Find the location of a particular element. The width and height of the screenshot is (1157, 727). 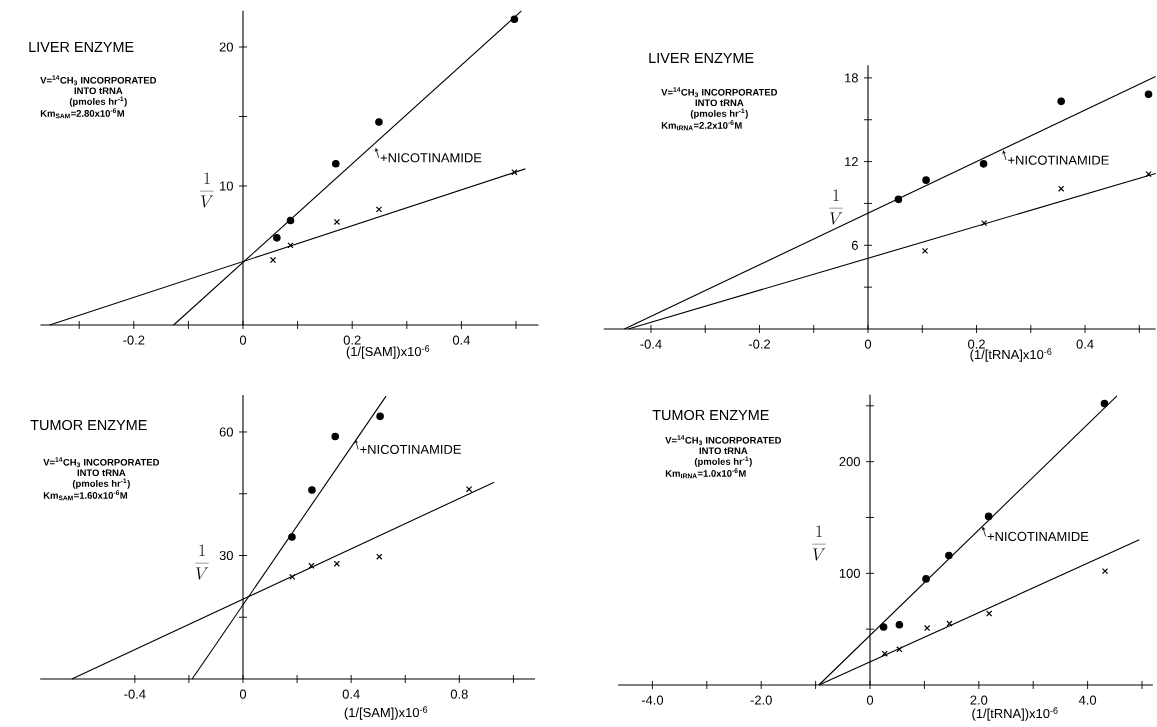

text: LIVER ENZYME is located at coordinates (81, 47).